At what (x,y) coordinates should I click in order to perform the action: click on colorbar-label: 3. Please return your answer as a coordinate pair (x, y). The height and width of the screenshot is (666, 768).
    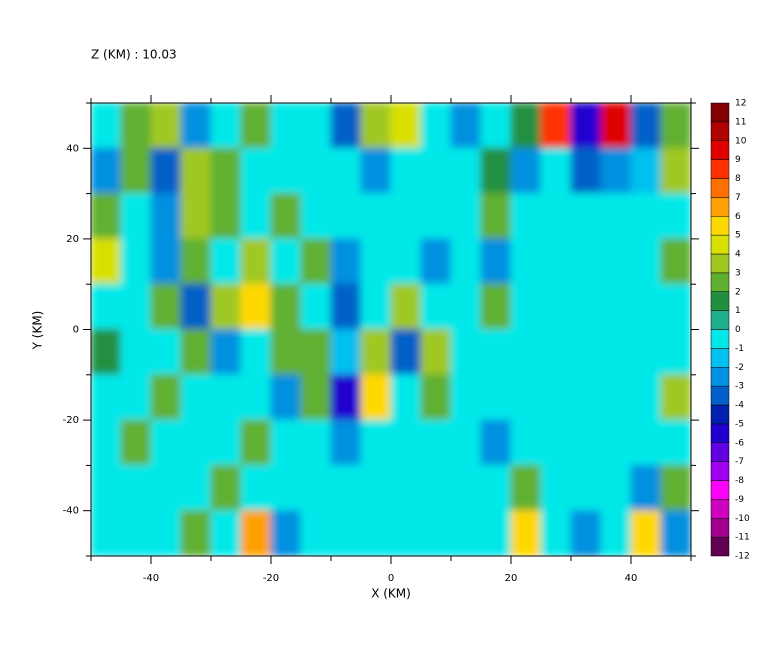
    Looking at the image, I should click on (738, 273).